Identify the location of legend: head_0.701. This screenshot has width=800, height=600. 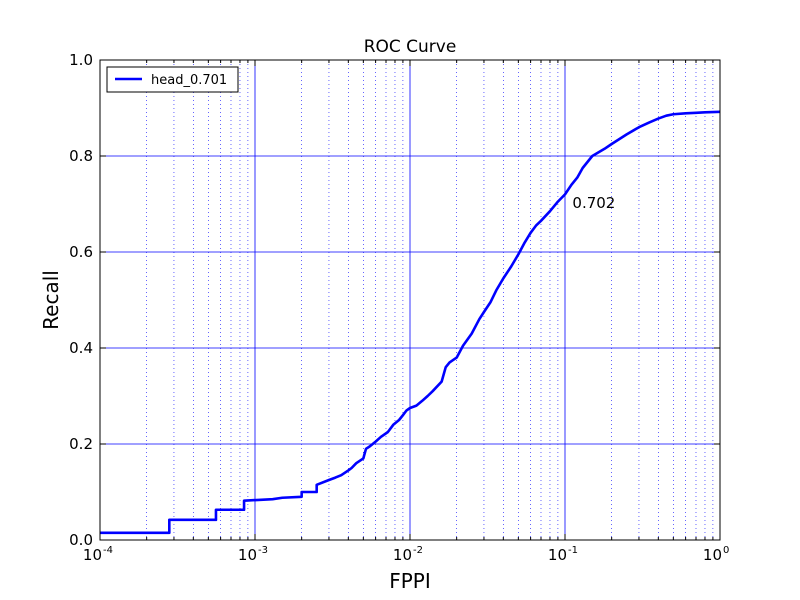
(172, 79).